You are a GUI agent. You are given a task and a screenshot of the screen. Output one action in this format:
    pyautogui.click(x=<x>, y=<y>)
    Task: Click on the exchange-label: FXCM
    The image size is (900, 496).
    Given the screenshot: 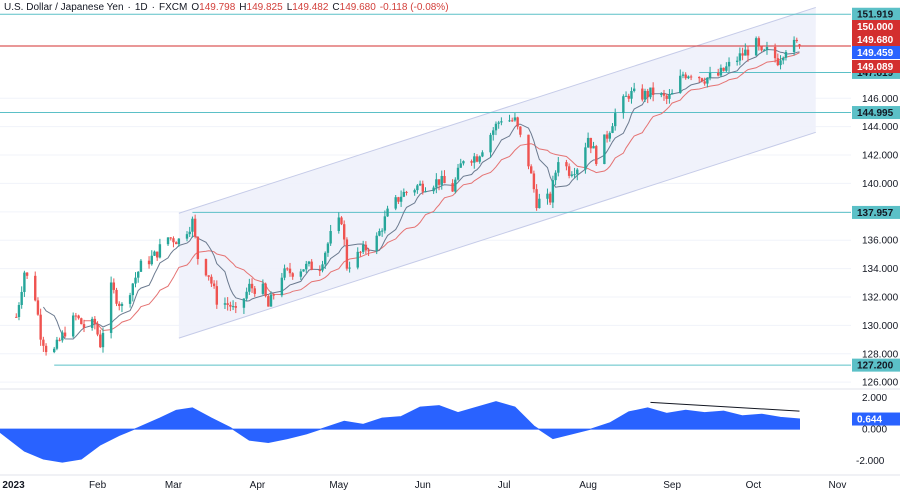 What is the action you would take?
    pyautogui.click(x=173, y=7)
    